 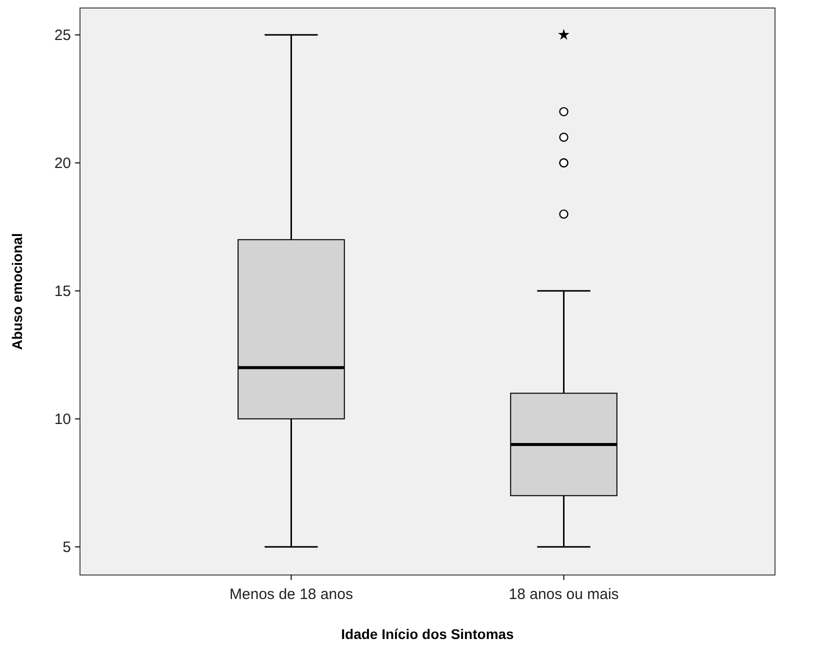 What do you see at coordinates (17, 291) in the screenshot?
I see `y-axis-title: Abuso emocional` at bounding box center [17, 291].